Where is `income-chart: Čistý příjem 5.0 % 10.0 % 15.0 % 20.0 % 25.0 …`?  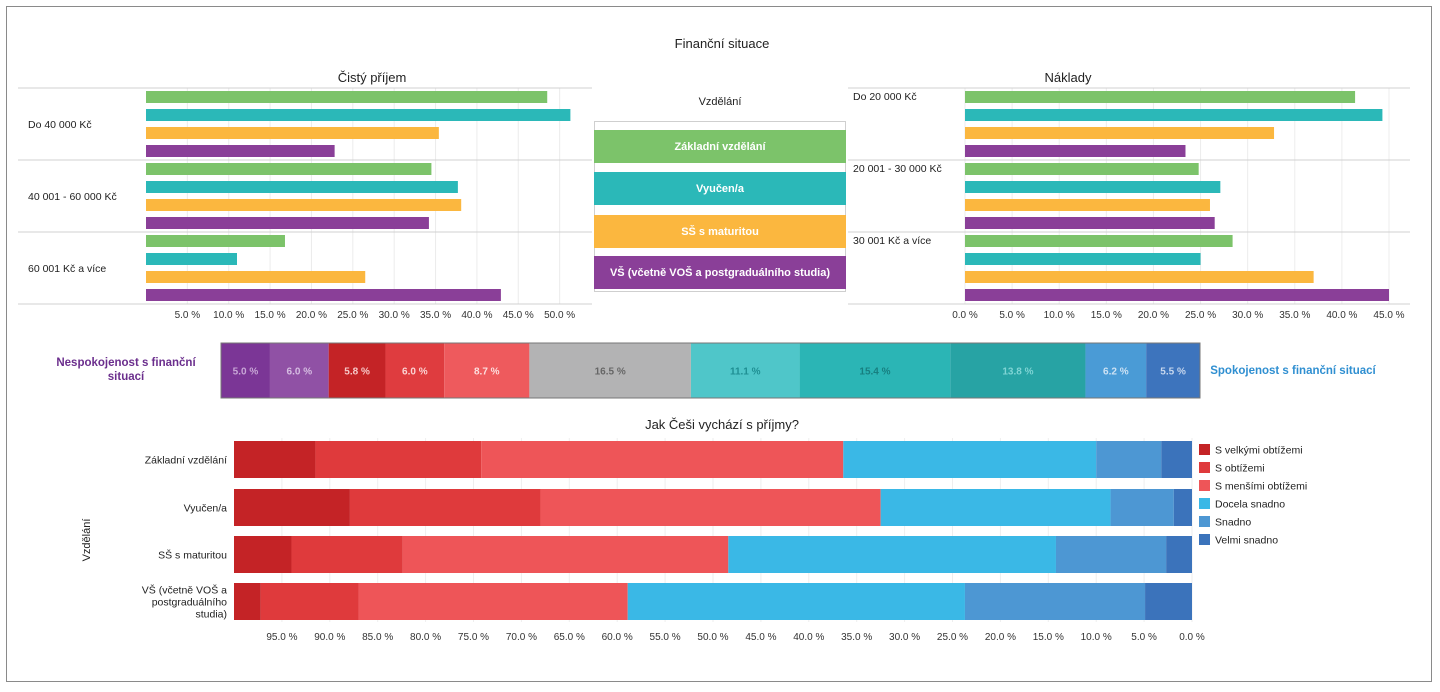 income-chart: Čistý příjem 5.0 % 10.0 % 15.0 % 20.0 % 25.0 … is located at coordinates (305, 195).